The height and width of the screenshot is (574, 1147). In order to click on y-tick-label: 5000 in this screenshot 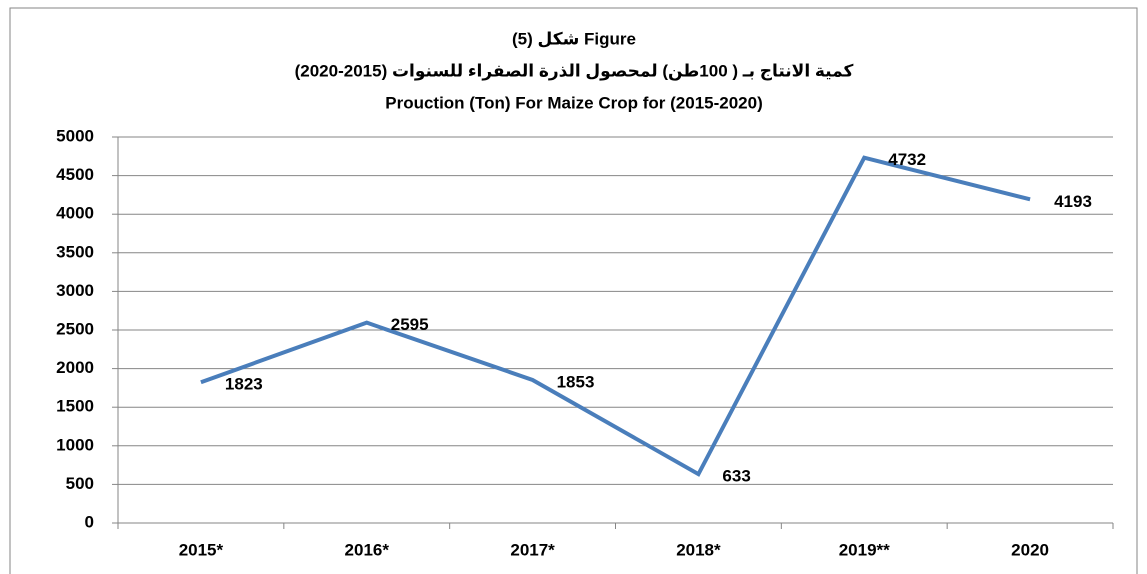, I will do `click(75, 135)`.